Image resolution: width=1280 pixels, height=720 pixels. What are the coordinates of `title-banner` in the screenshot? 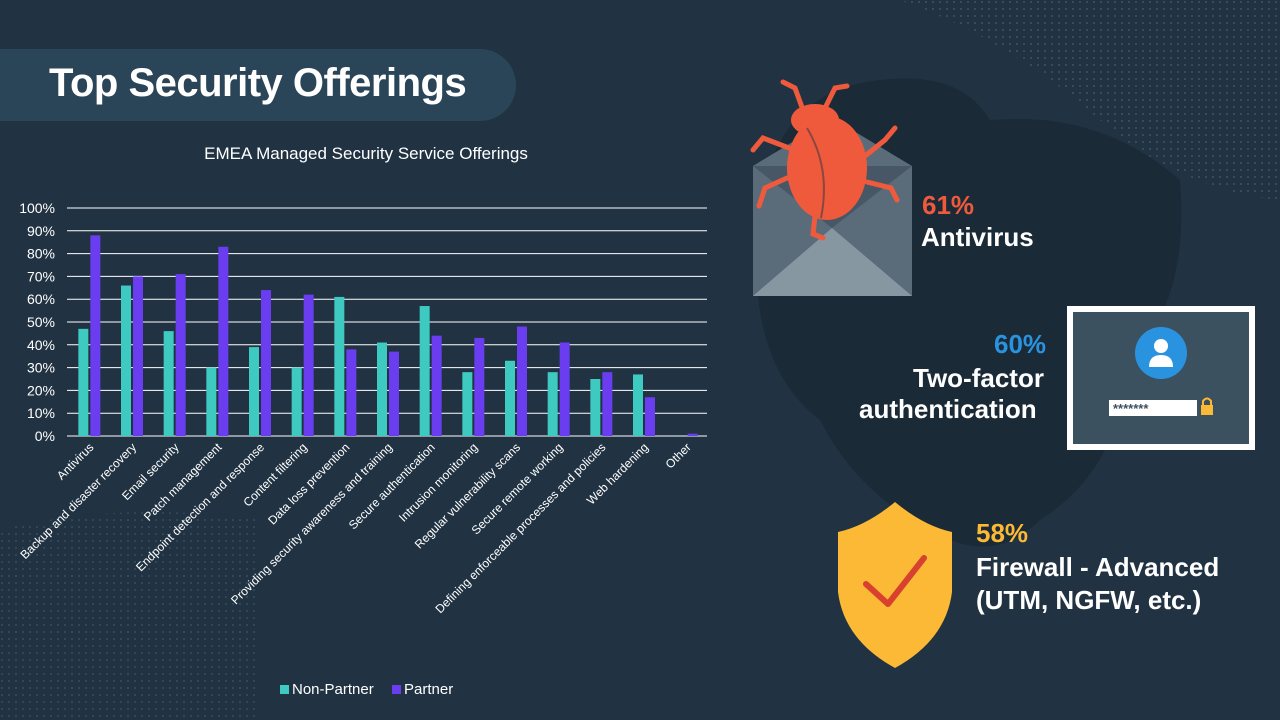 It's located at (258, 85).